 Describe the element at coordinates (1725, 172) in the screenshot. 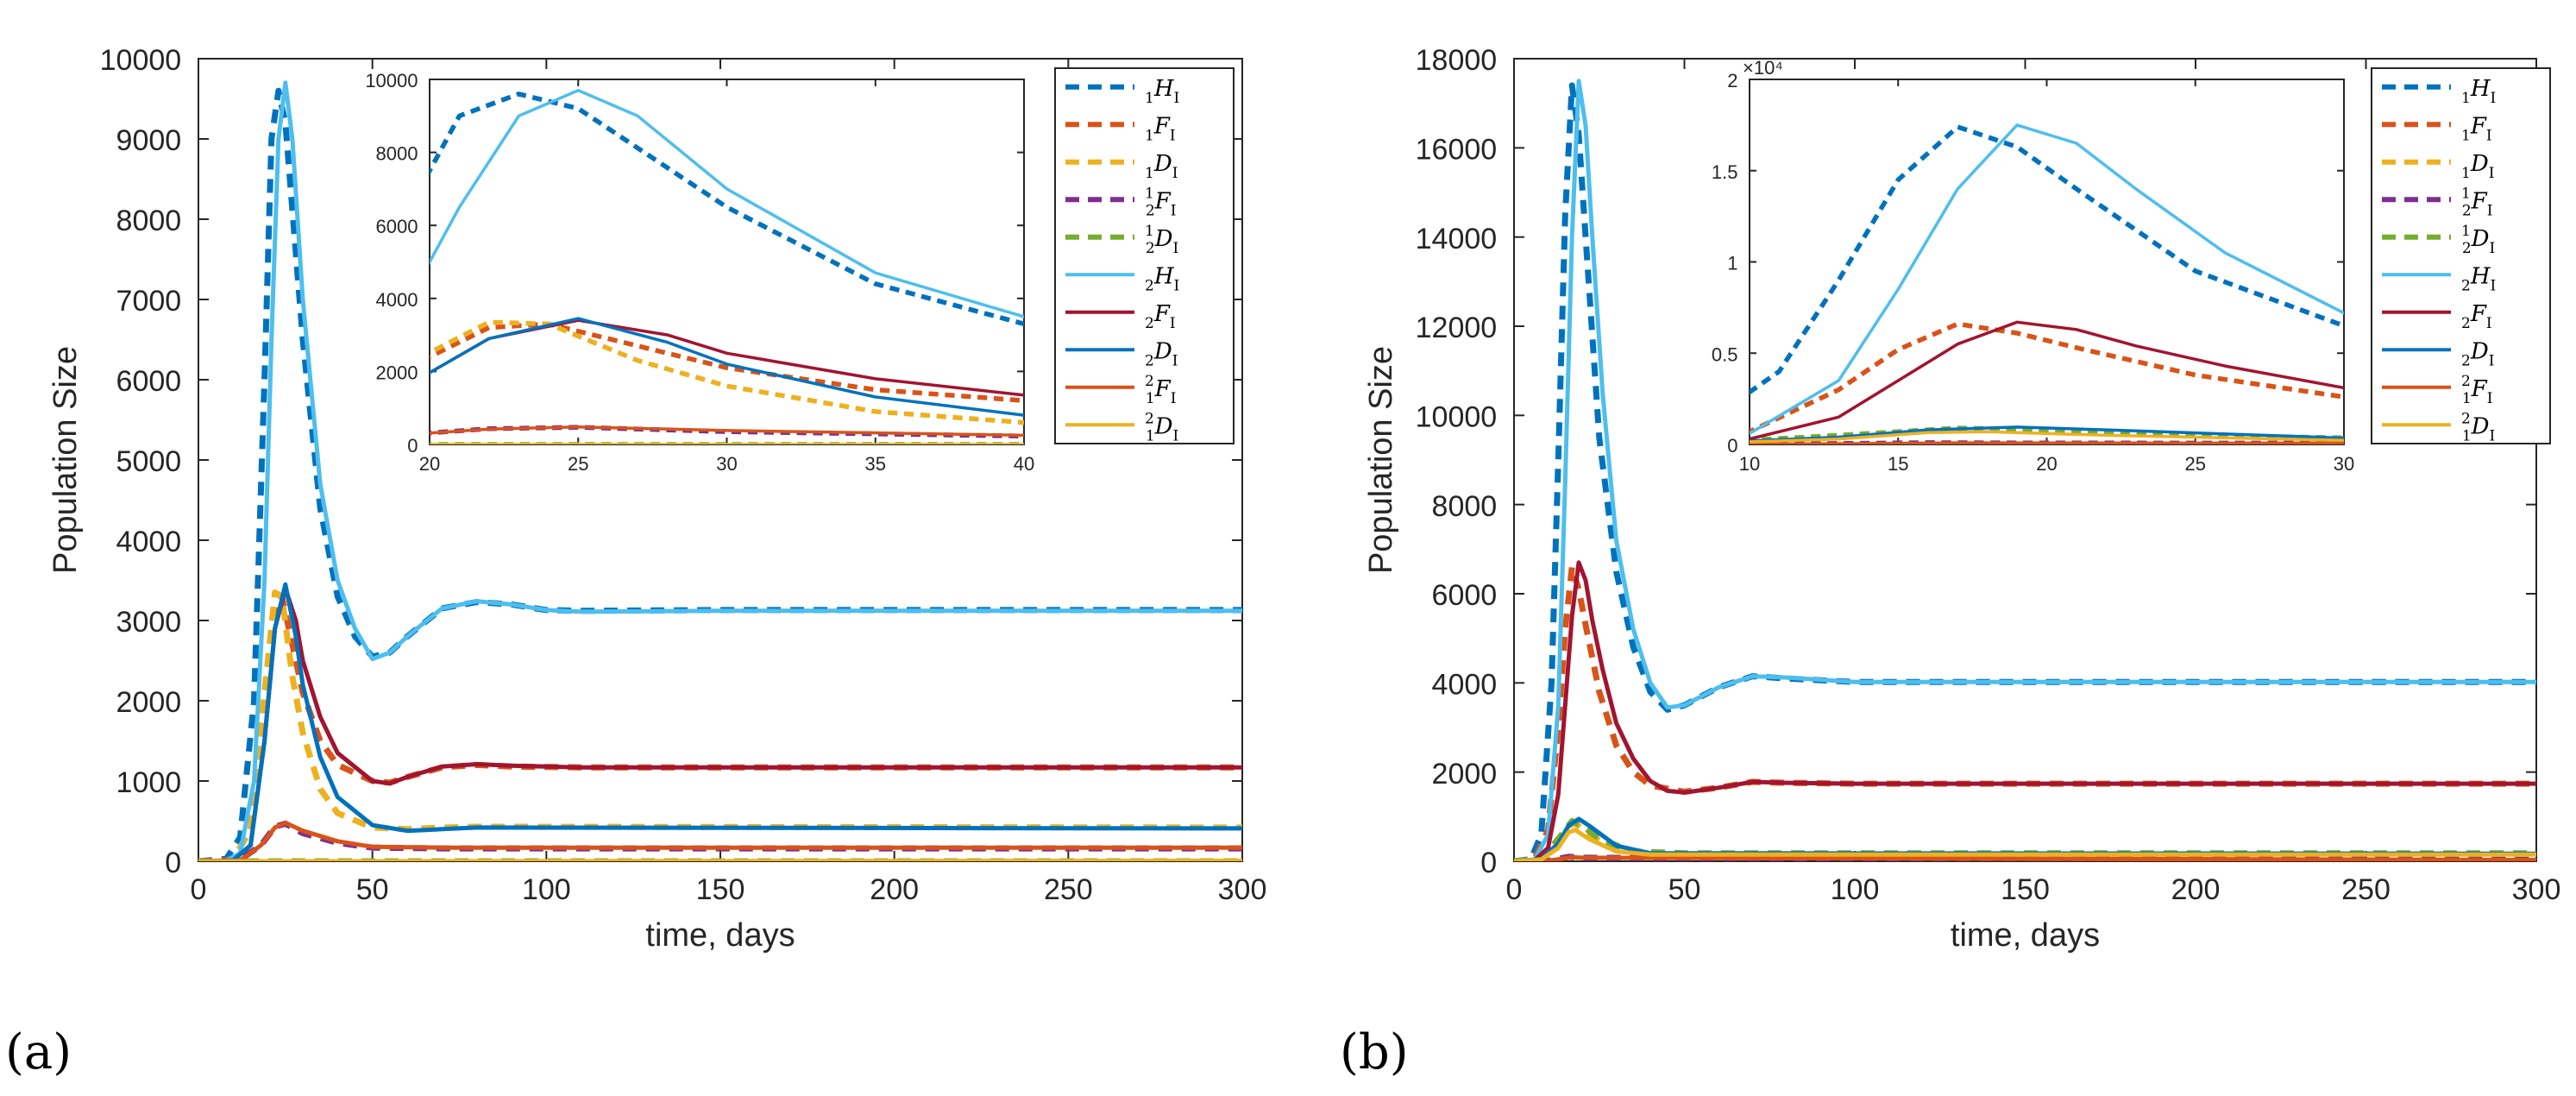

I see `inset-y-tick-label: 1.5` at that location.